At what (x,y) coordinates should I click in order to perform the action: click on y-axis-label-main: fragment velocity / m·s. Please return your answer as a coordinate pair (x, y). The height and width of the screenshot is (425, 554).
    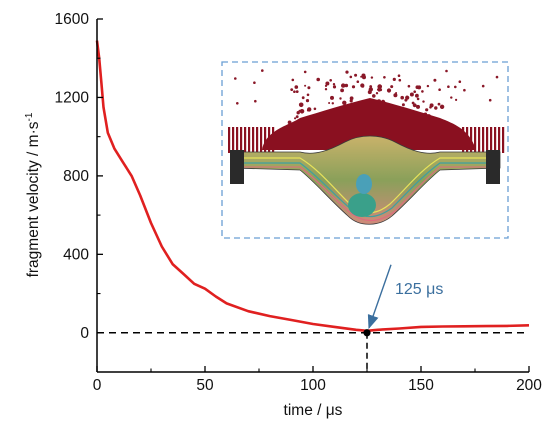
    Looking at the image, I should click on (33, 199).